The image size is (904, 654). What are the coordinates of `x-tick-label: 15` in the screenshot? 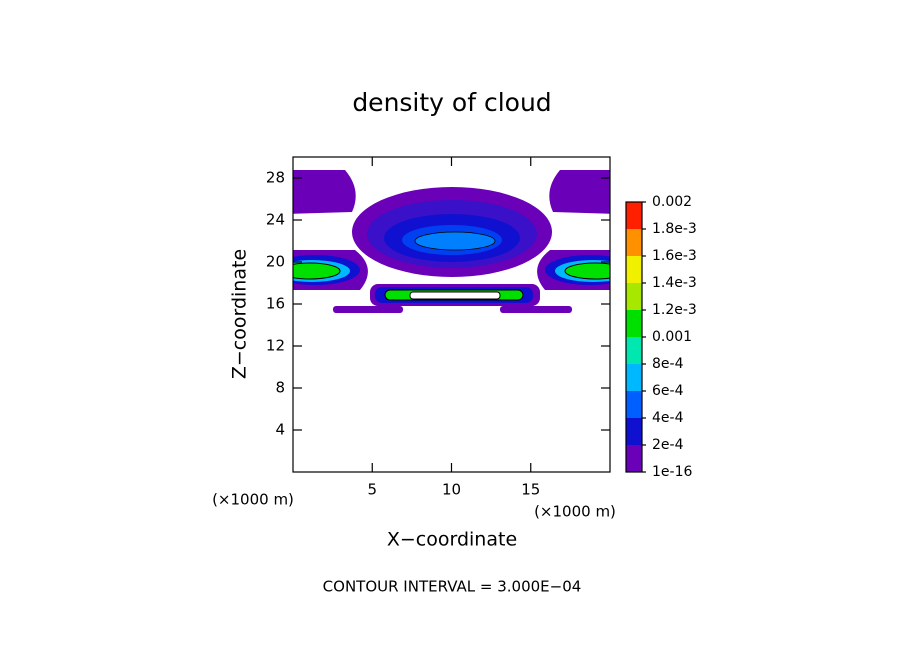 It's located at (530, 490).